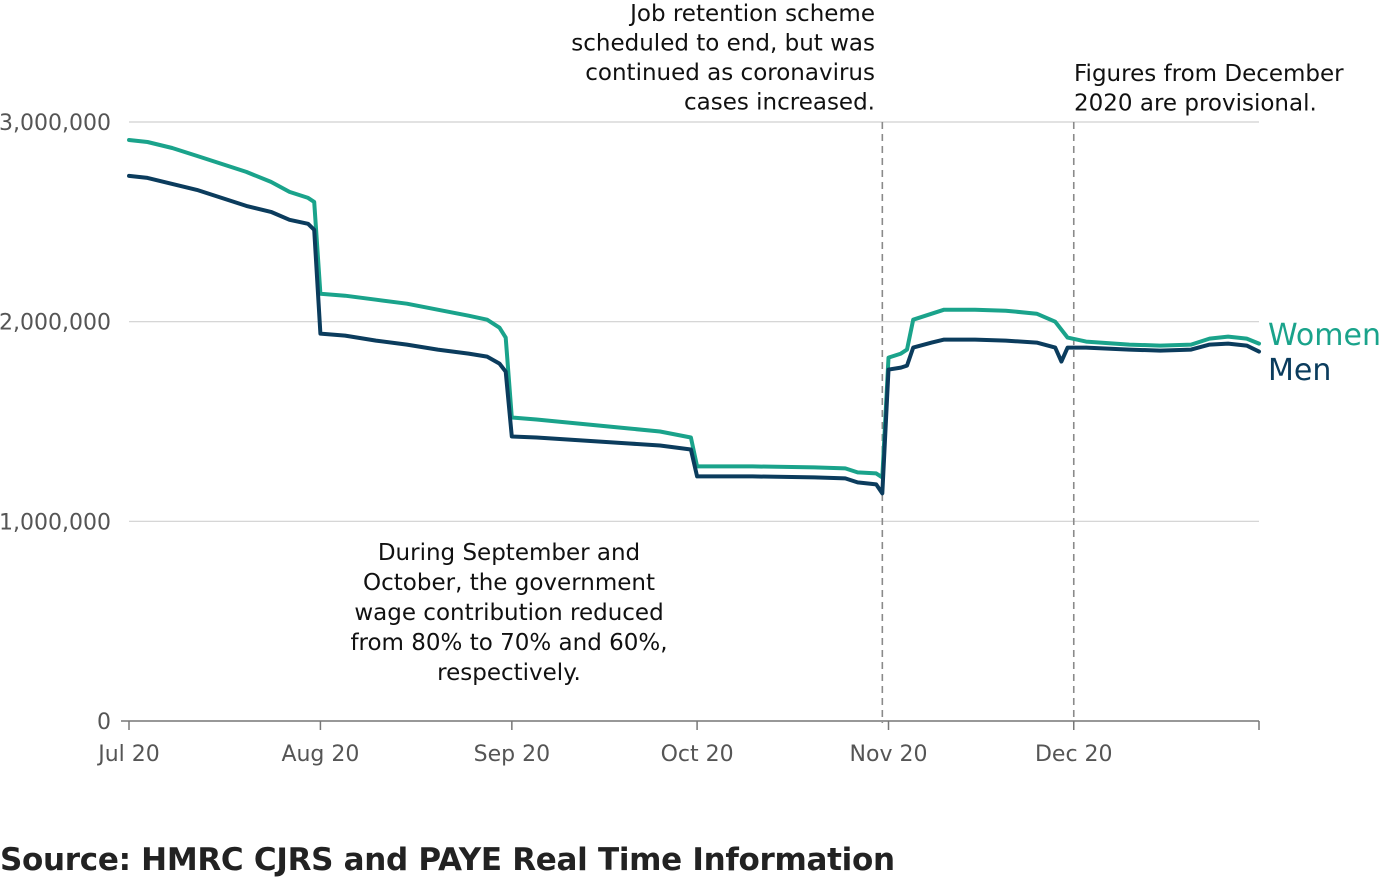 This screenshot has height=883, width=1383. What do you see at coordinates (508, 613) in the screenshot?
I see `annotation-line: wage contribution reduced` at bounding box center [508, 613].